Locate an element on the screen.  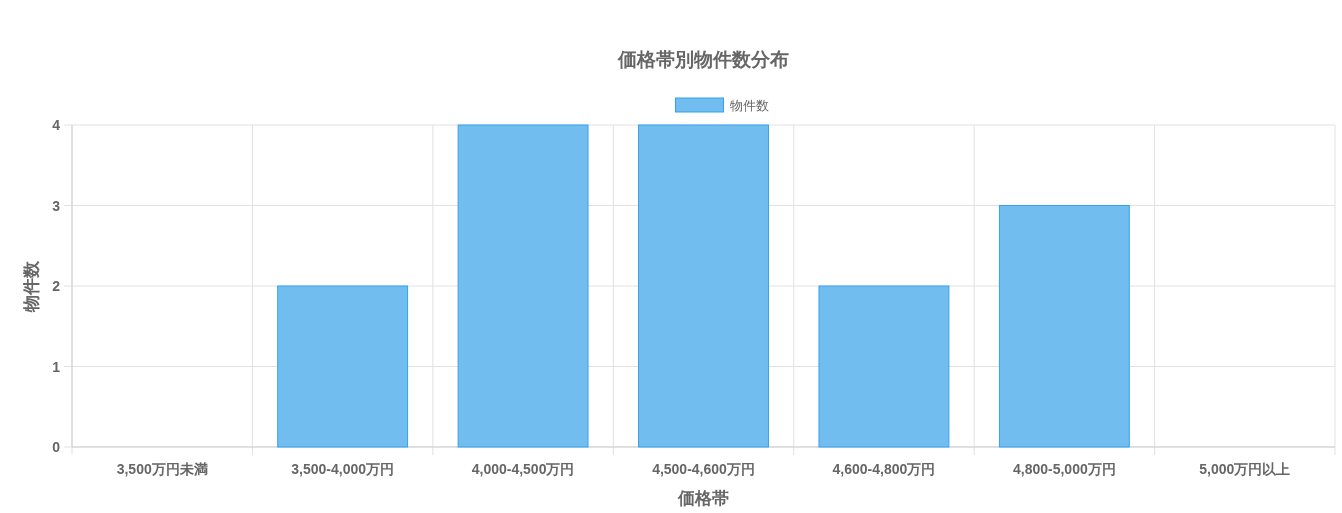
x-tick-label: 4,500-4,600万円 is located at coordinates (703, 469).